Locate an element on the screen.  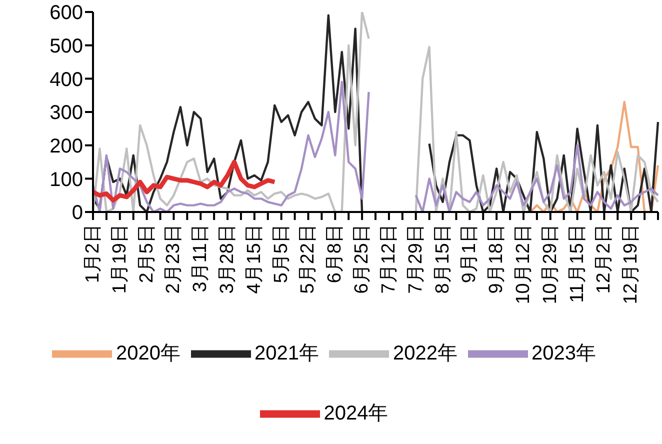
y-tick-label: 400 is located at coordinates (66, 79).